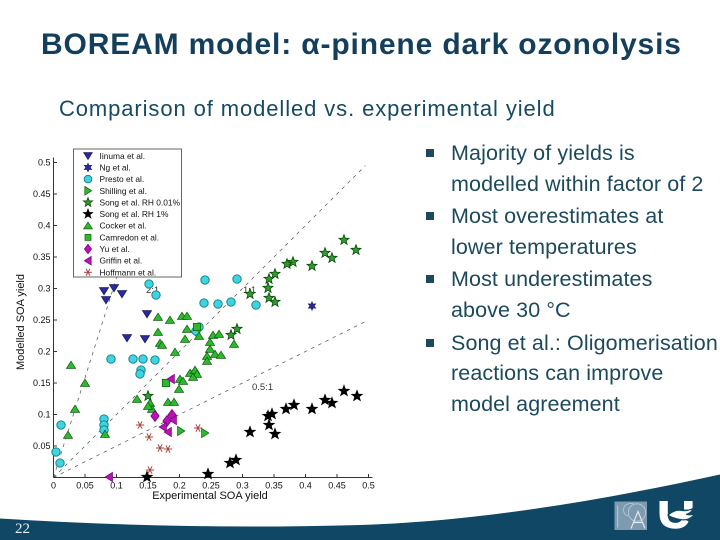 The image size is (720, 540). I want to click on svg-text: Griffin et al., so click(121, 261).